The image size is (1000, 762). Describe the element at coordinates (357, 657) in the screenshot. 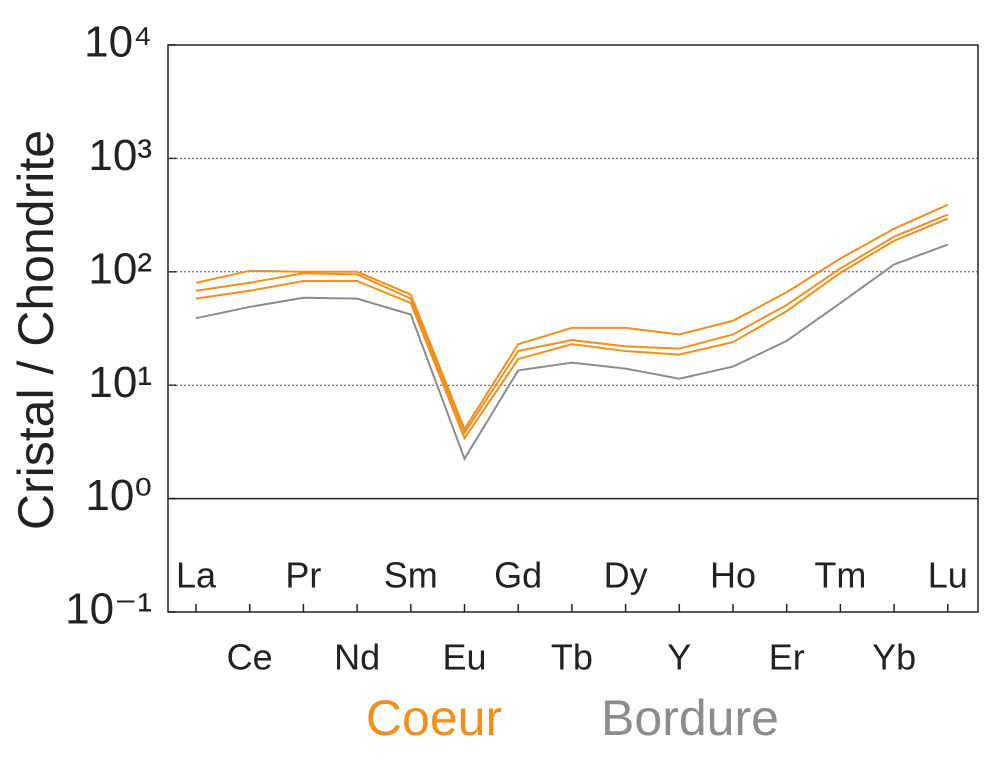

I see `x-tick-label: Nd` at that location.